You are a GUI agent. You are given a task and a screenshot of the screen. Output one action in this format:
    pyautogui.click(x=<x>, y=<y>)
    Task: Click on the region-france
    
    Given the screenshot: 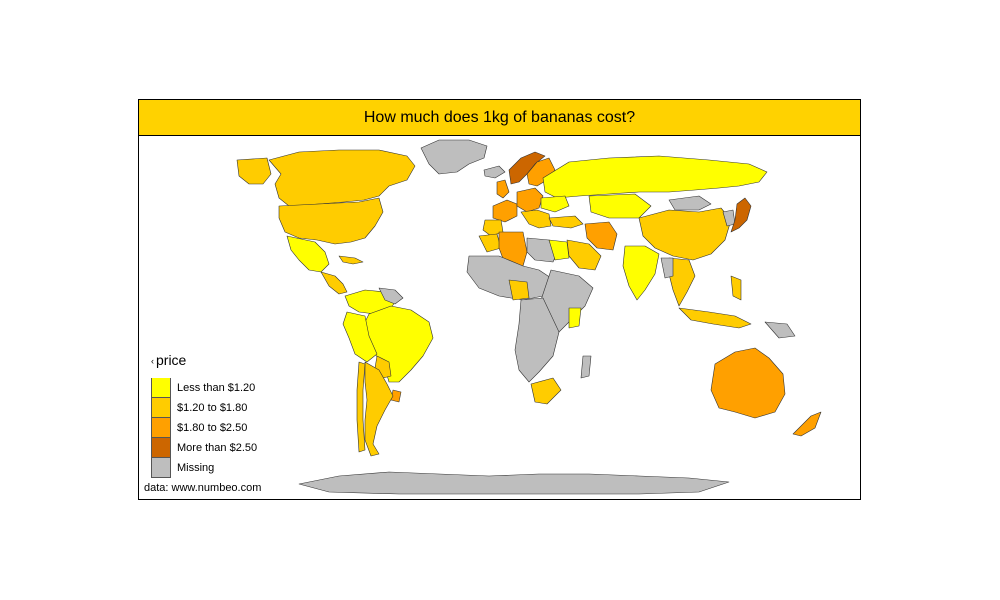 What is the action you would take?
    pyautogui.click(x=505, y=211)
    